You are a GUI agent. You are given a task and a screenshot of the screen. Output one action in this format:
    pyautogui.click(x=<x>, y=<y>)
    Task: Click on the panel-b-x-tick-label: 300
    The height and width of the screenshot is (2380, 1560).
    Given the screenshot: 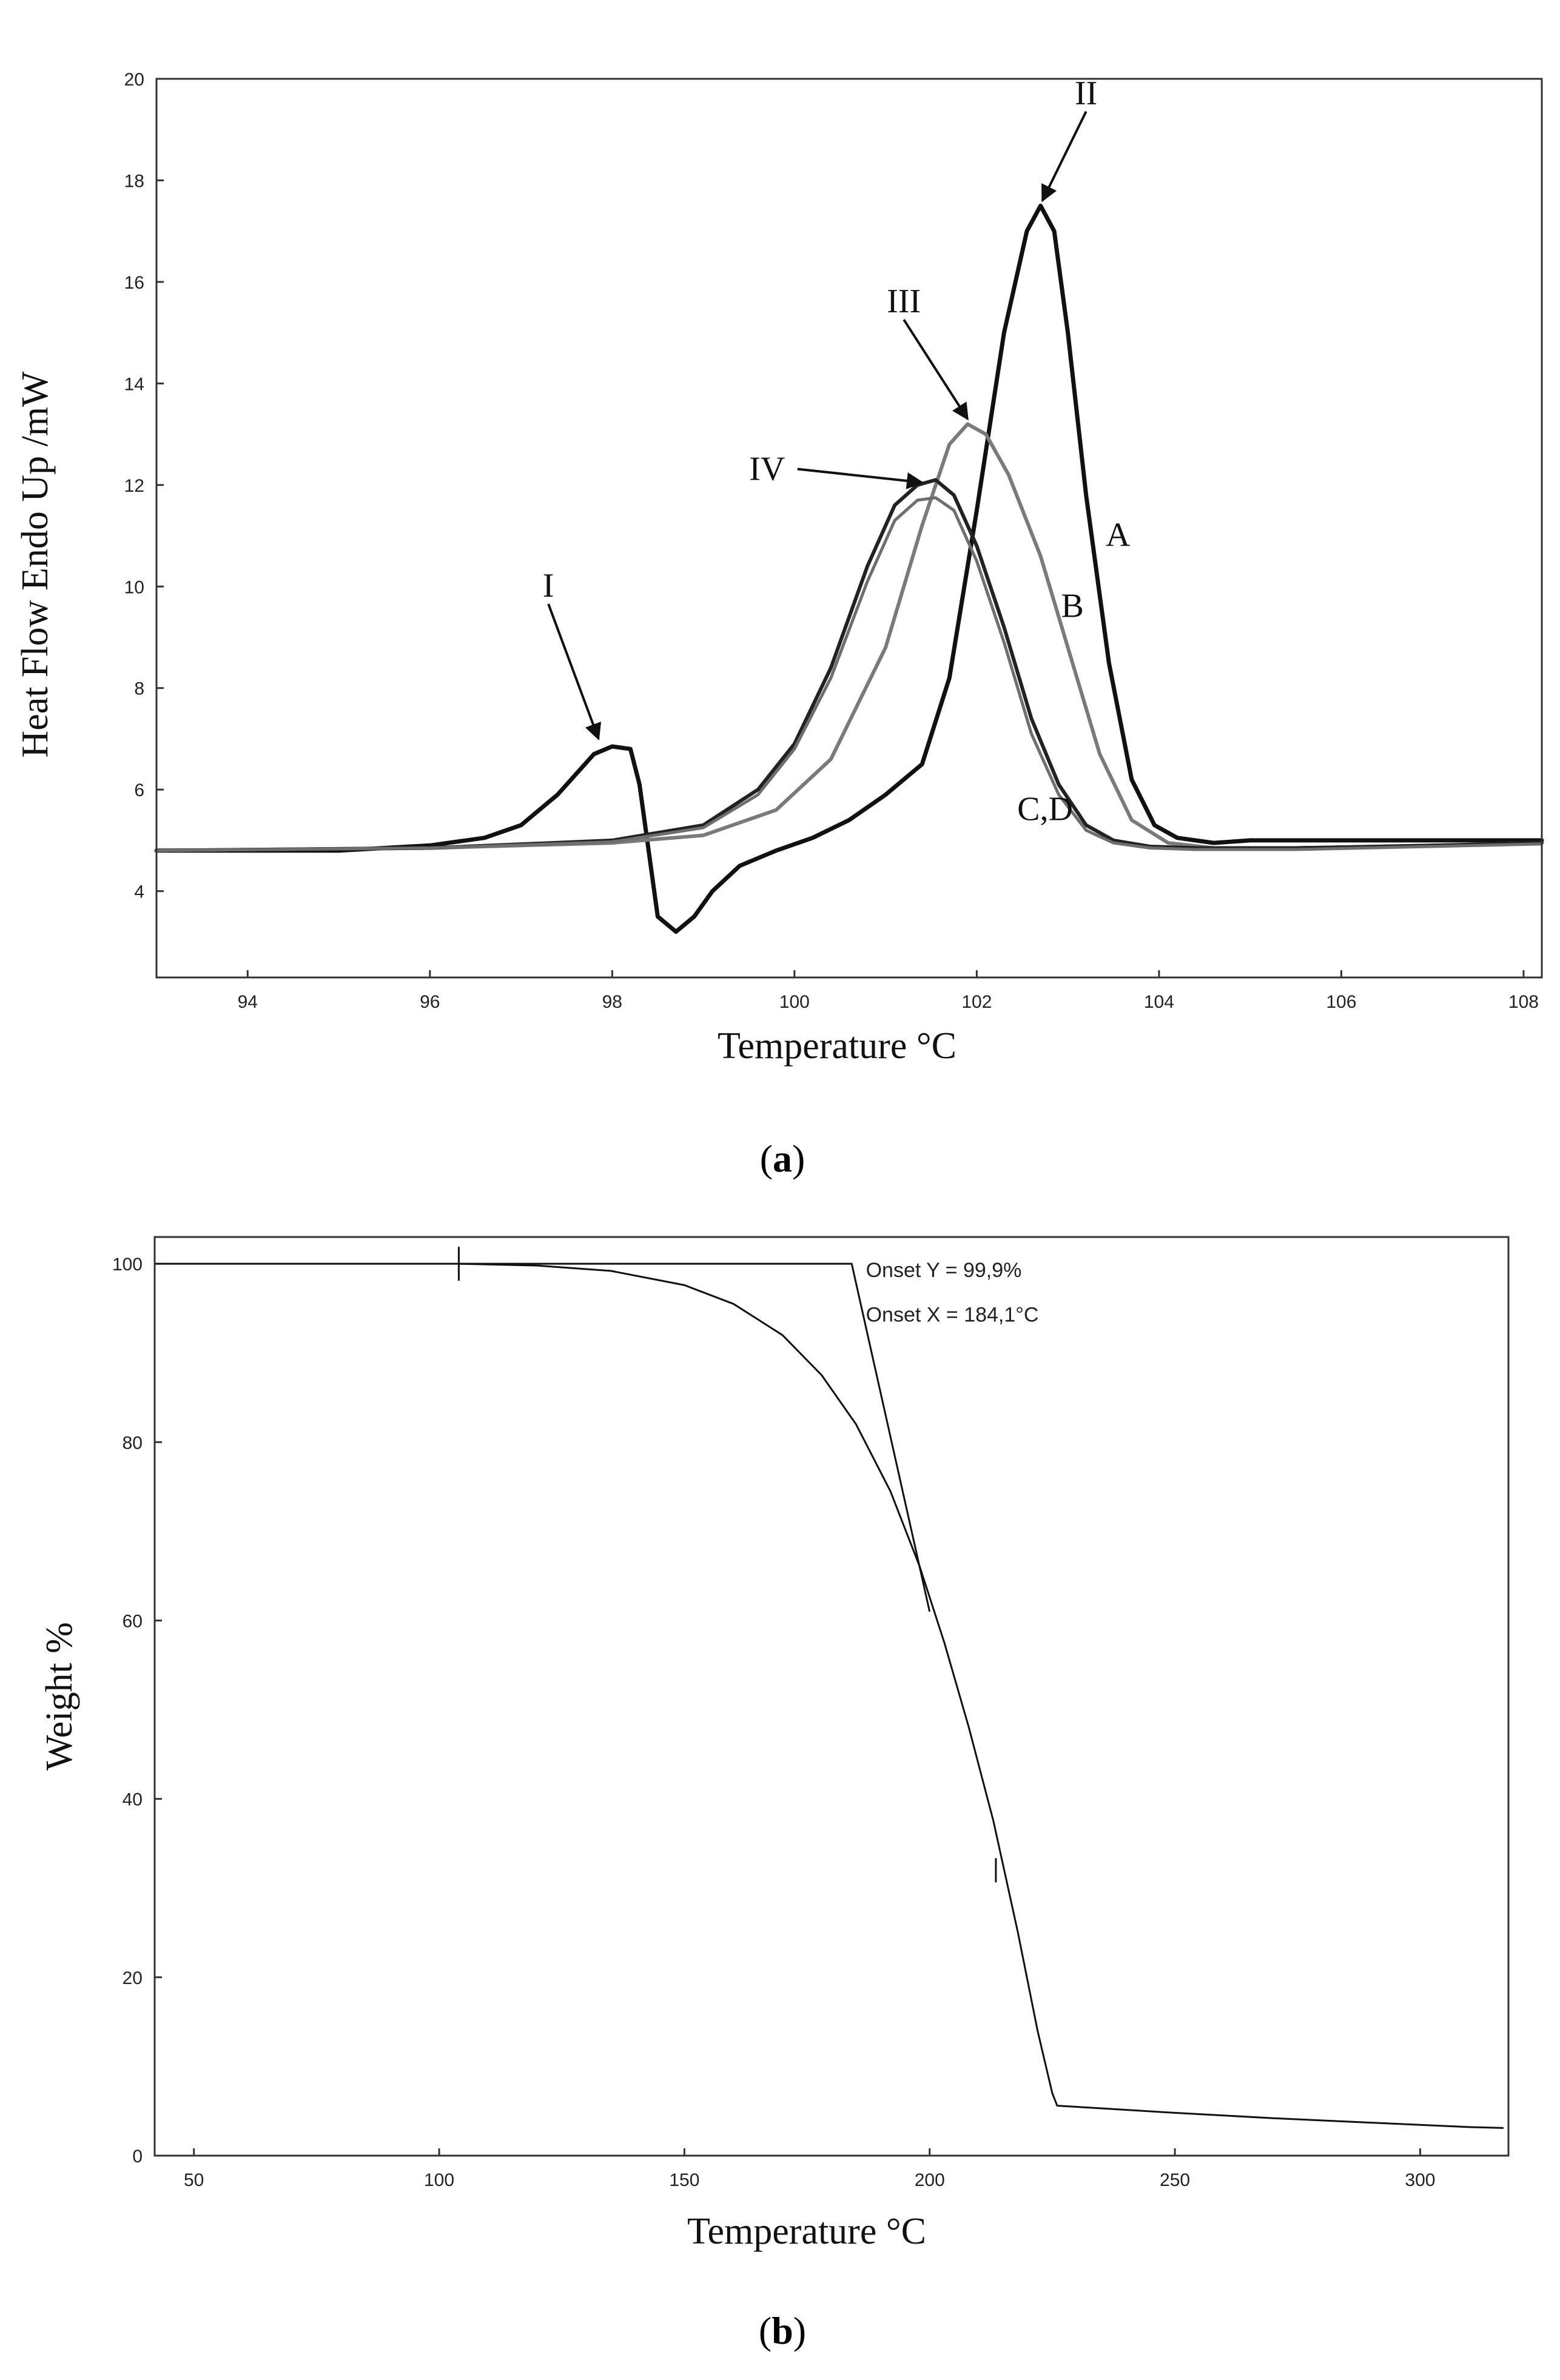 What is the action you would take?
    pyautogui.click(x=1420, y=2180)
    